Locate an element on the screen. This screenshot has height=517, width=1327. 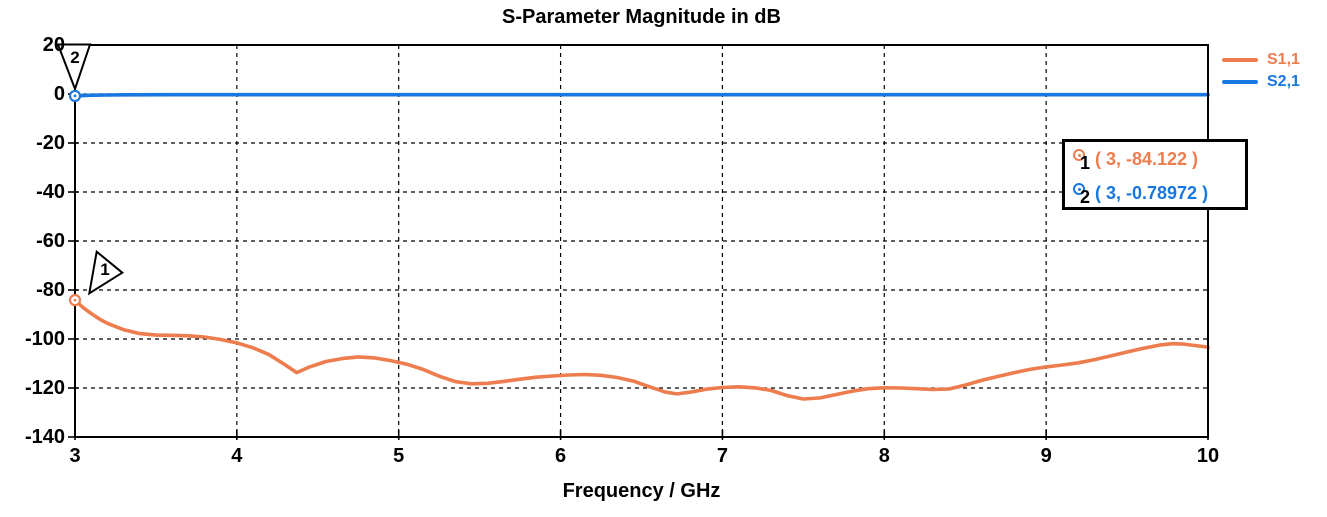
marker-2-readout: ( 3, -0.78972 ) is located at coordinates (1152, 192).